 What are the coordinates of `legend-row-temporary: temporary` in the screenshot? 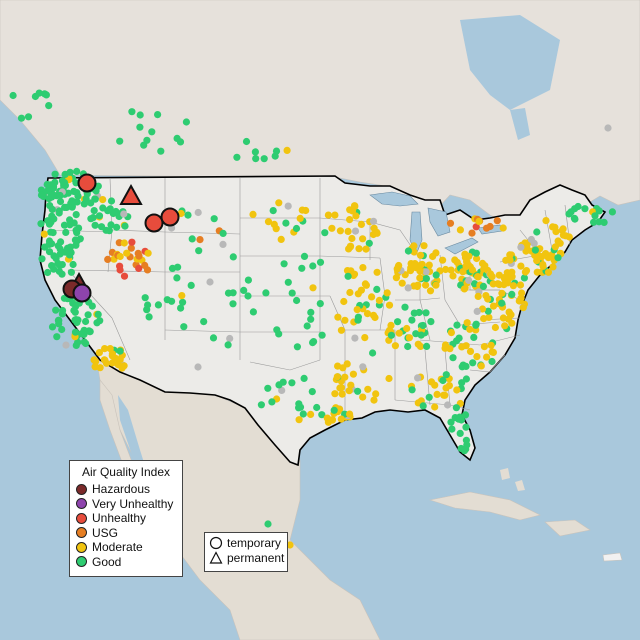 It's located at (246, 543).